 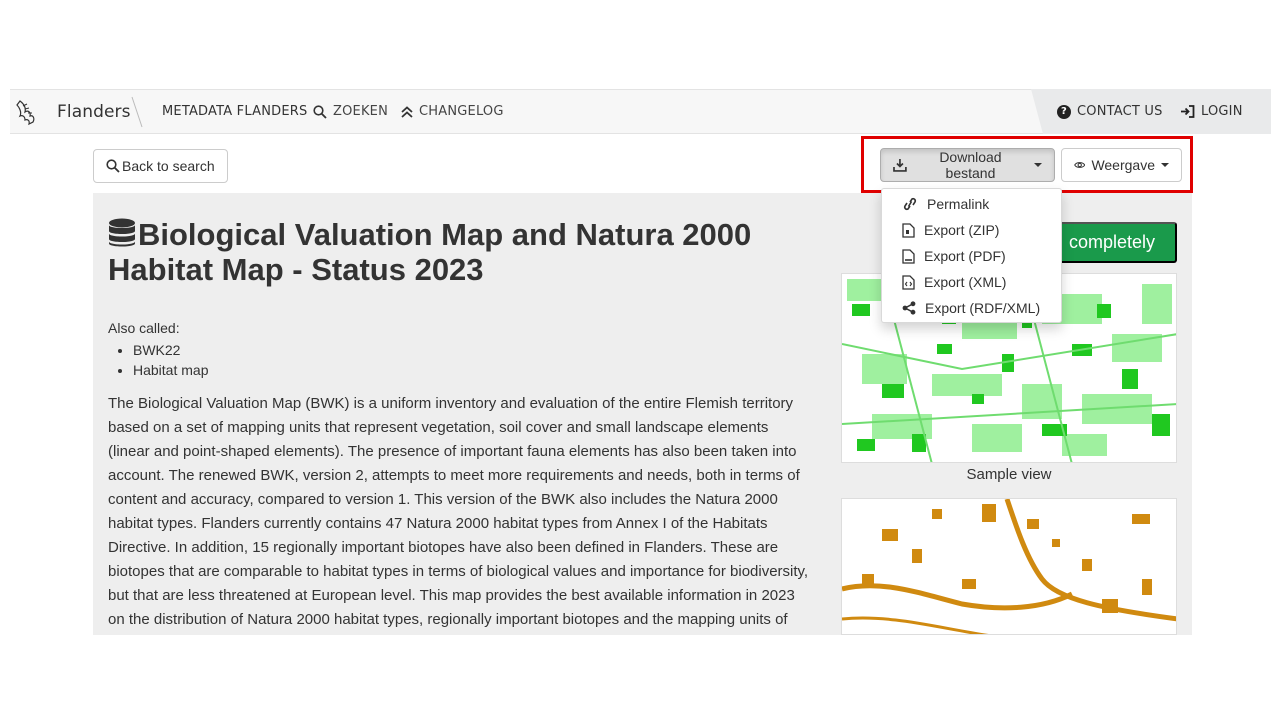 I want to click on nav-zoeken-label: ZOEKEN, so click(x=361, y=111).